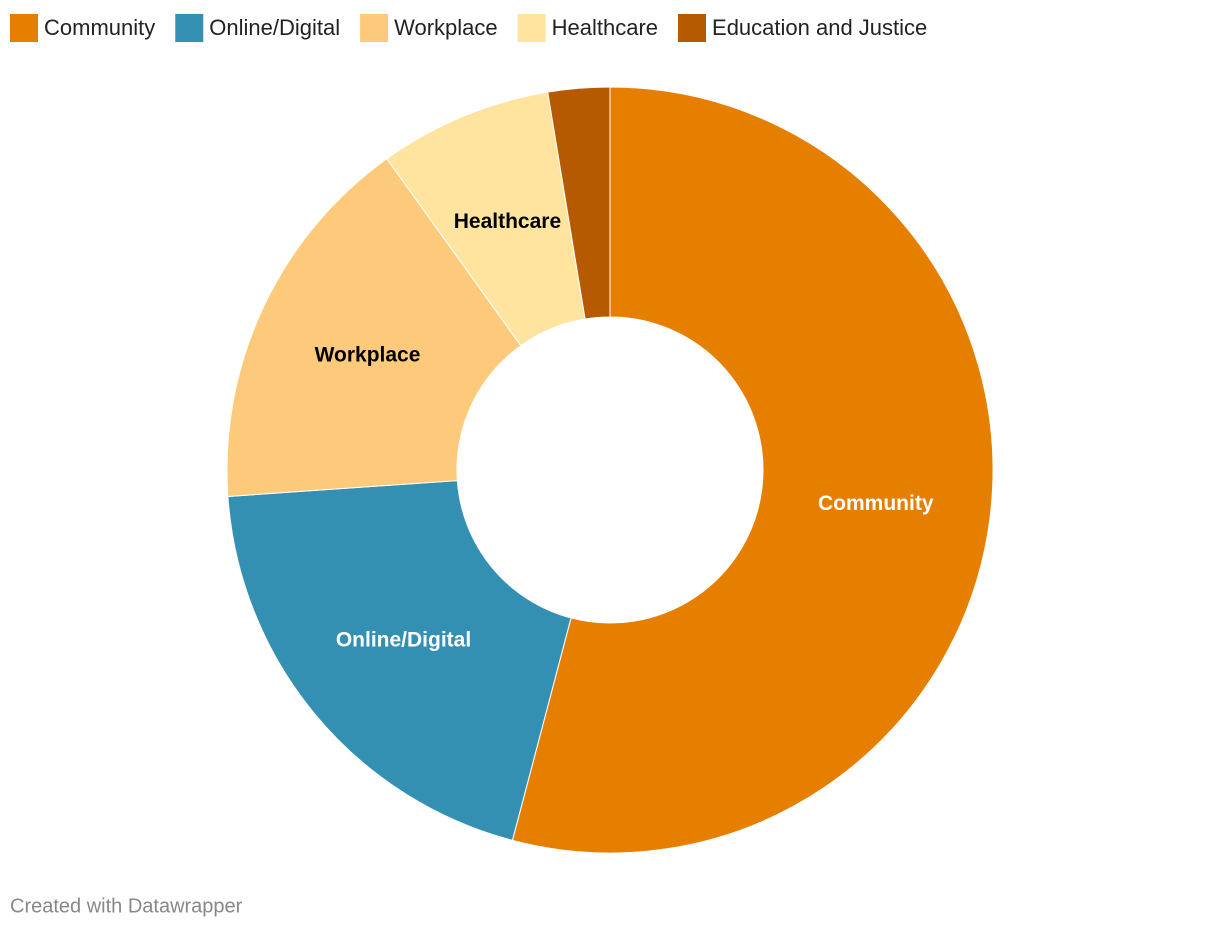 Image resolution: width=1220 pixels, height=930 pixels. Describe the element at coordinates (819, 27) in the screenshot. I see `legend-label: Education and Justice` at that location.